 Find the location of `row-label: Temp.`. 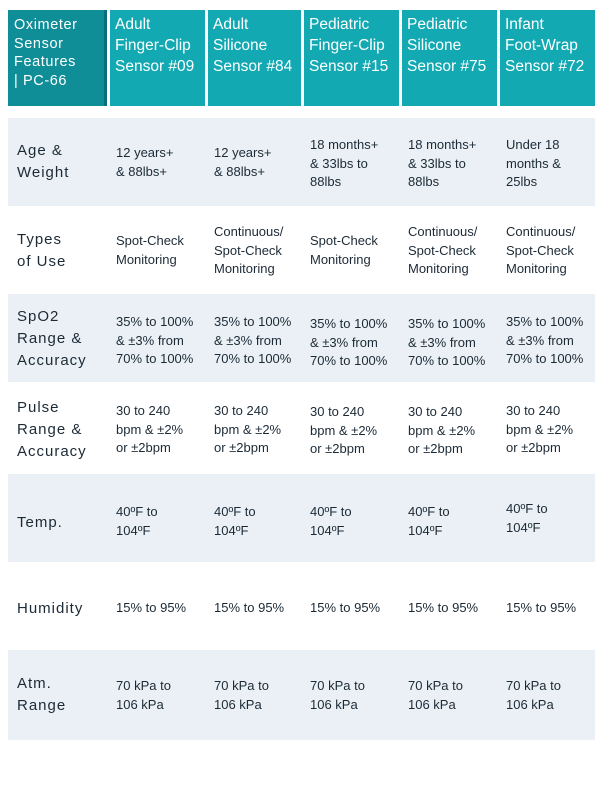

row-label: Temp. is located at coordinates (40, 522).